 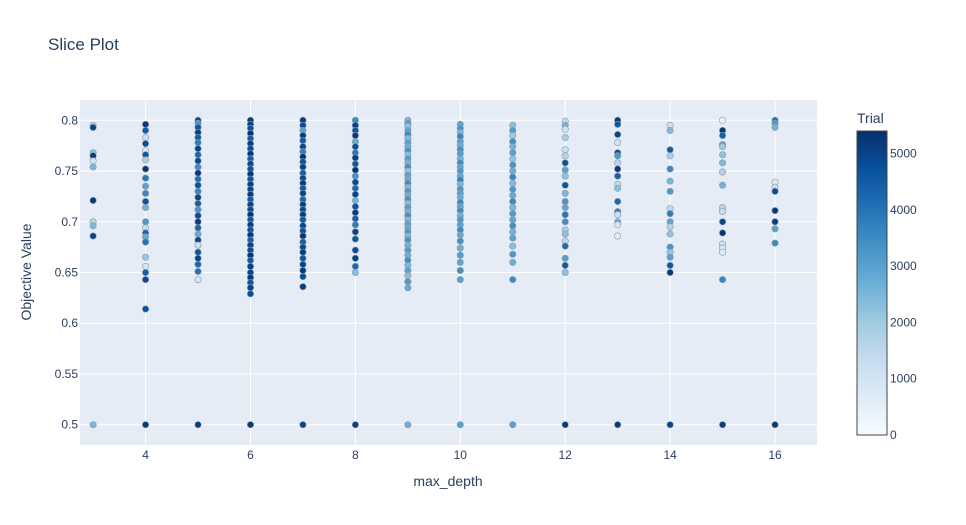 What do you see at coordinates (903, 294) in the screenshot?
I see `colorbar-ticks: 0 1000 2000 3000 4000 5000` at bounding box center [903, 294].